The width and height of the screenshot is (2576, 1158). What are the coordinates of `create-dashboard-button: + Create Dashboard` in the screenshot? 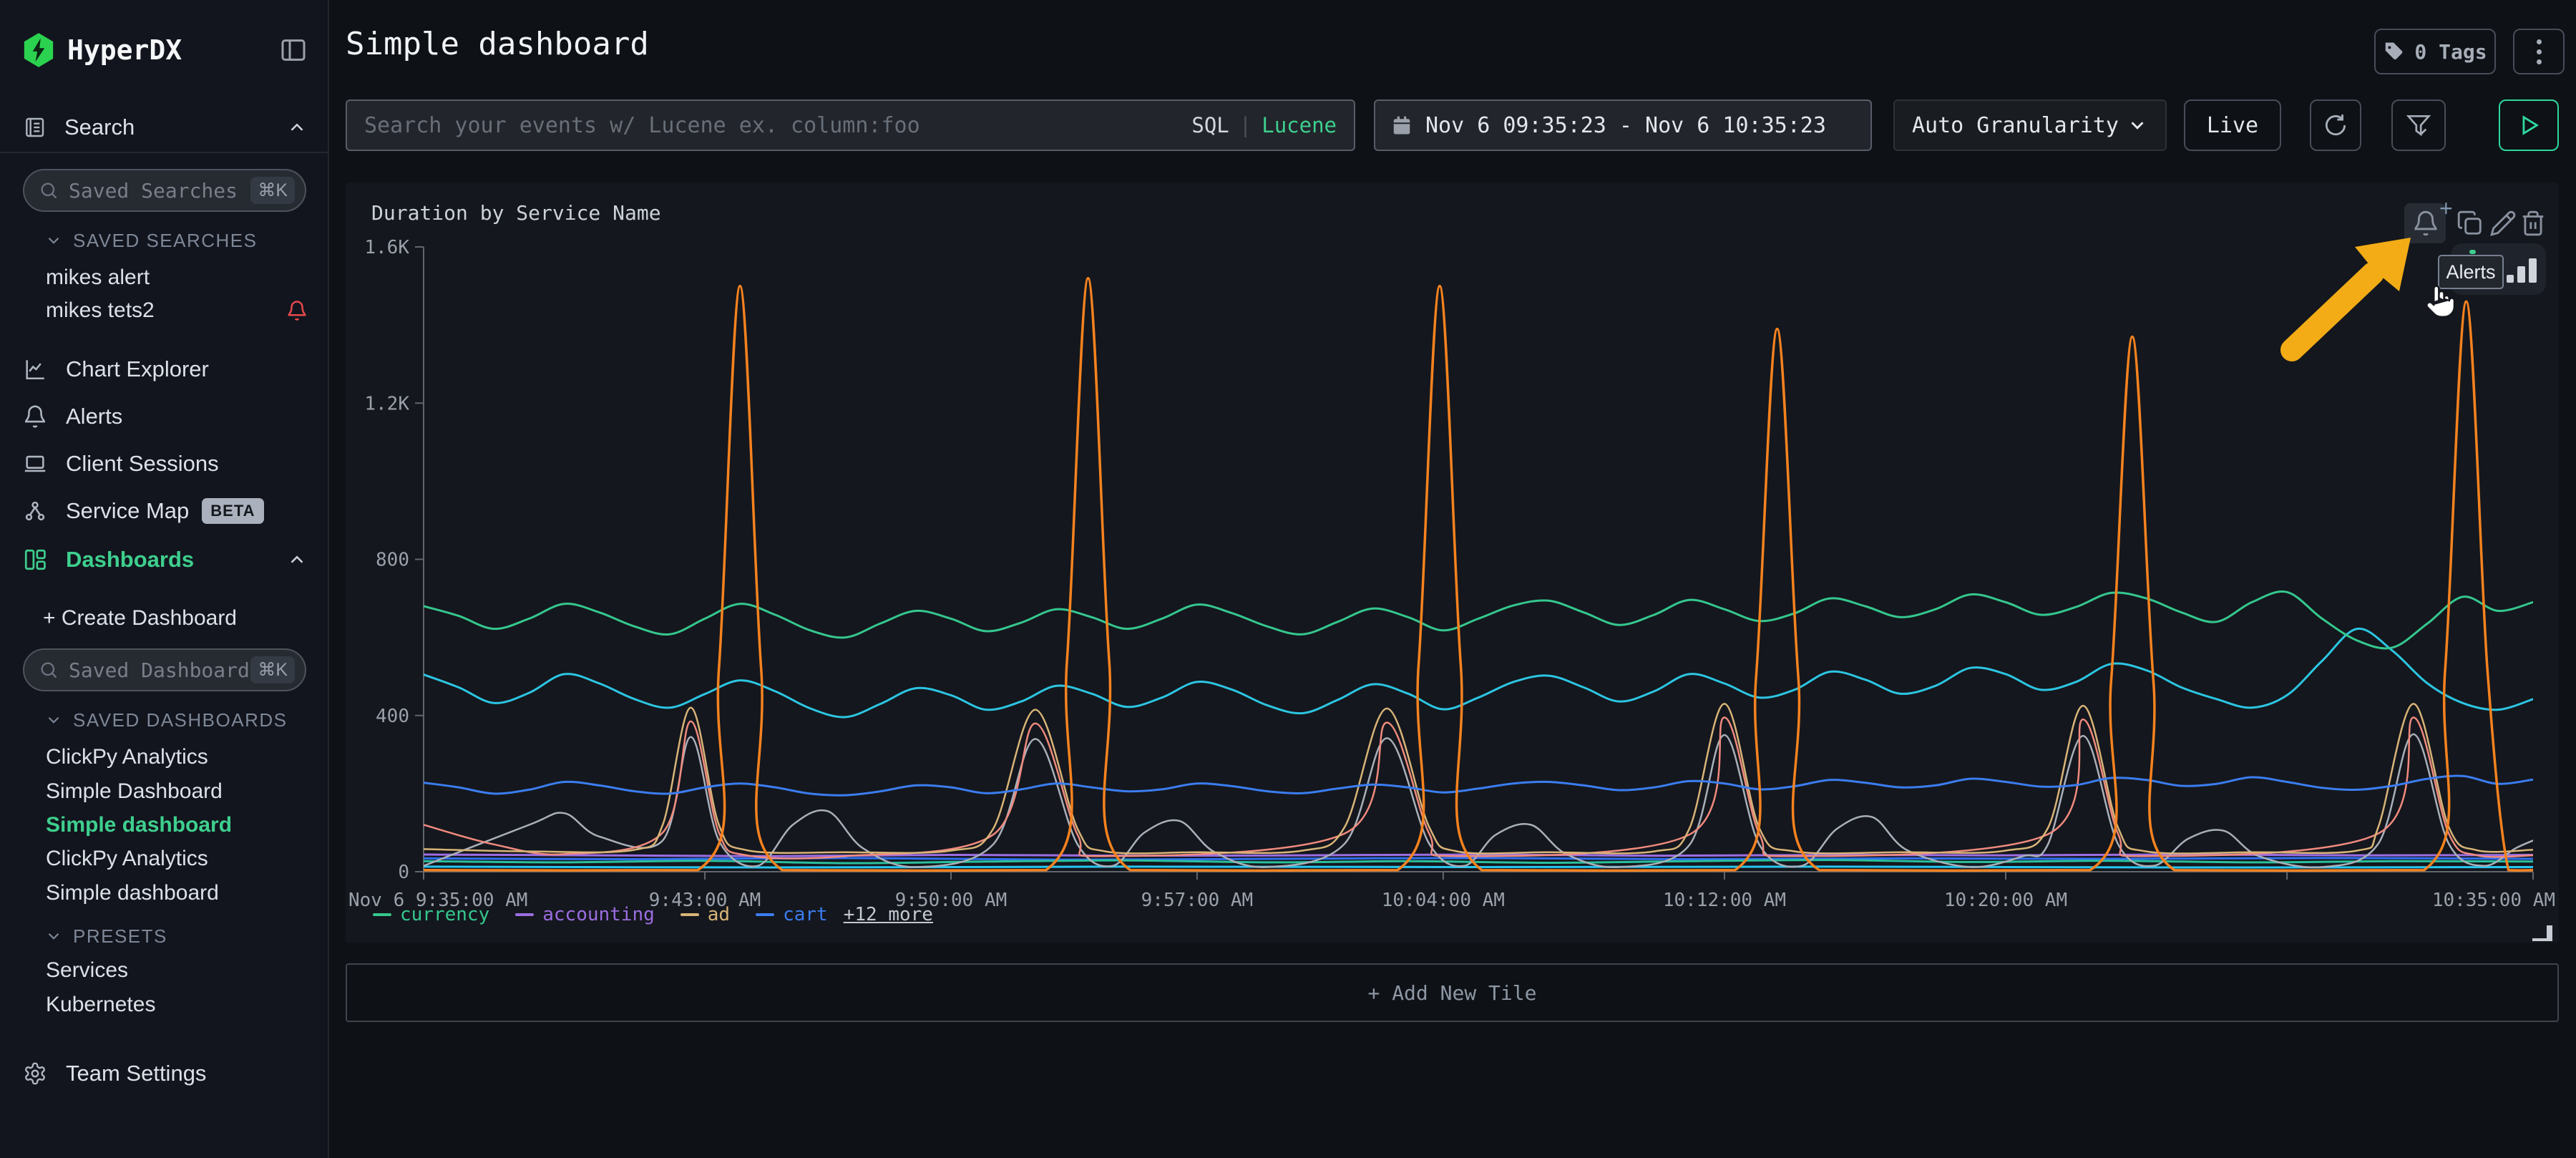 It's located at (140, 618).